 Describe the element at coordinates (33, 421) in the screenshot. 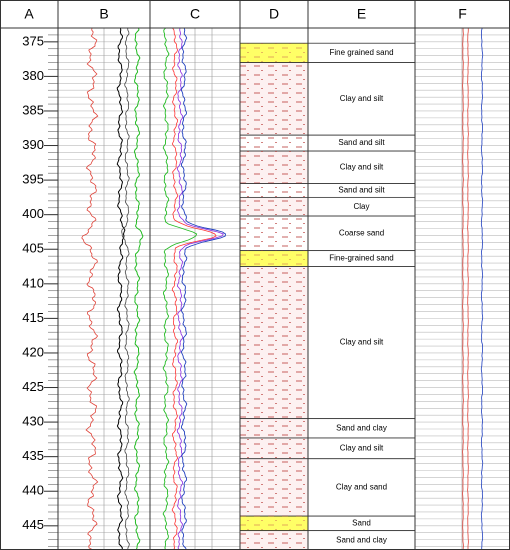

I see `depth-label: 430` at that location.